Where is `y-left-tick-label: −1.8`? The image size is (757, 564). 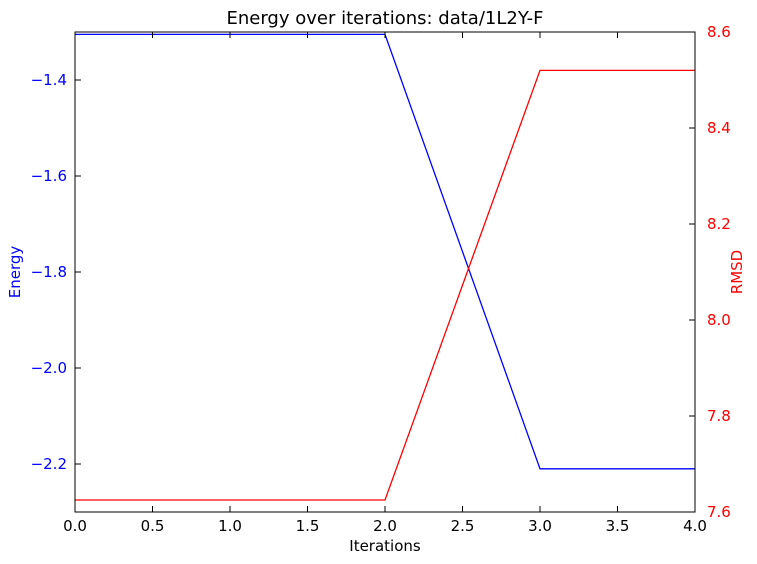
y-left-tick-label: −1.8 is located at coordinates (49, 272).